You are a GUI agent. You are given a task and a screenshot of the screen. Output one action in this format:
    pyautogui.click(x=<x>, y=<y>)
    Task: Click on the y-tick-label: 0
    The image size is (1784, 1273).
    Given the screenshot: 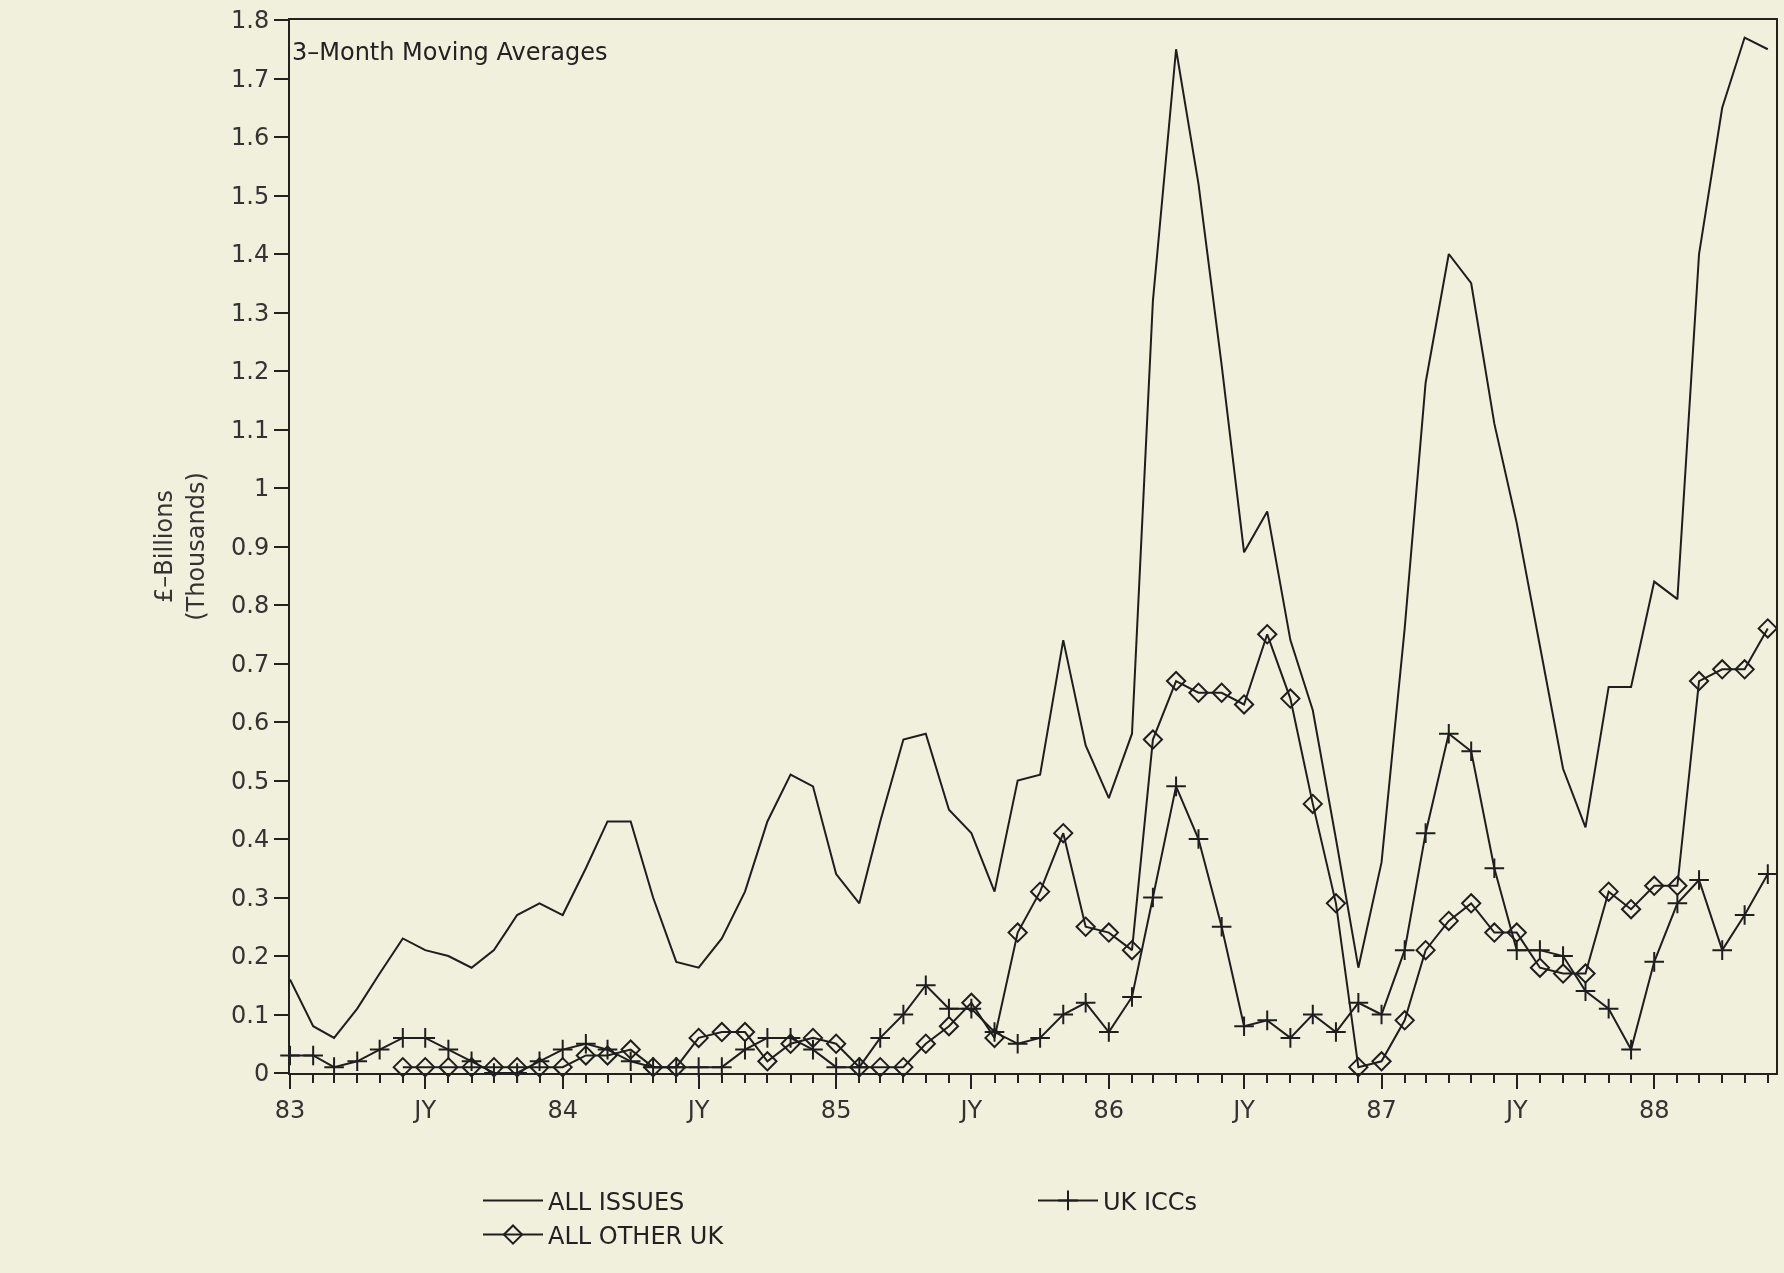 What is the action you would take?
    pyautogui.click(x=261, y=1073)
    